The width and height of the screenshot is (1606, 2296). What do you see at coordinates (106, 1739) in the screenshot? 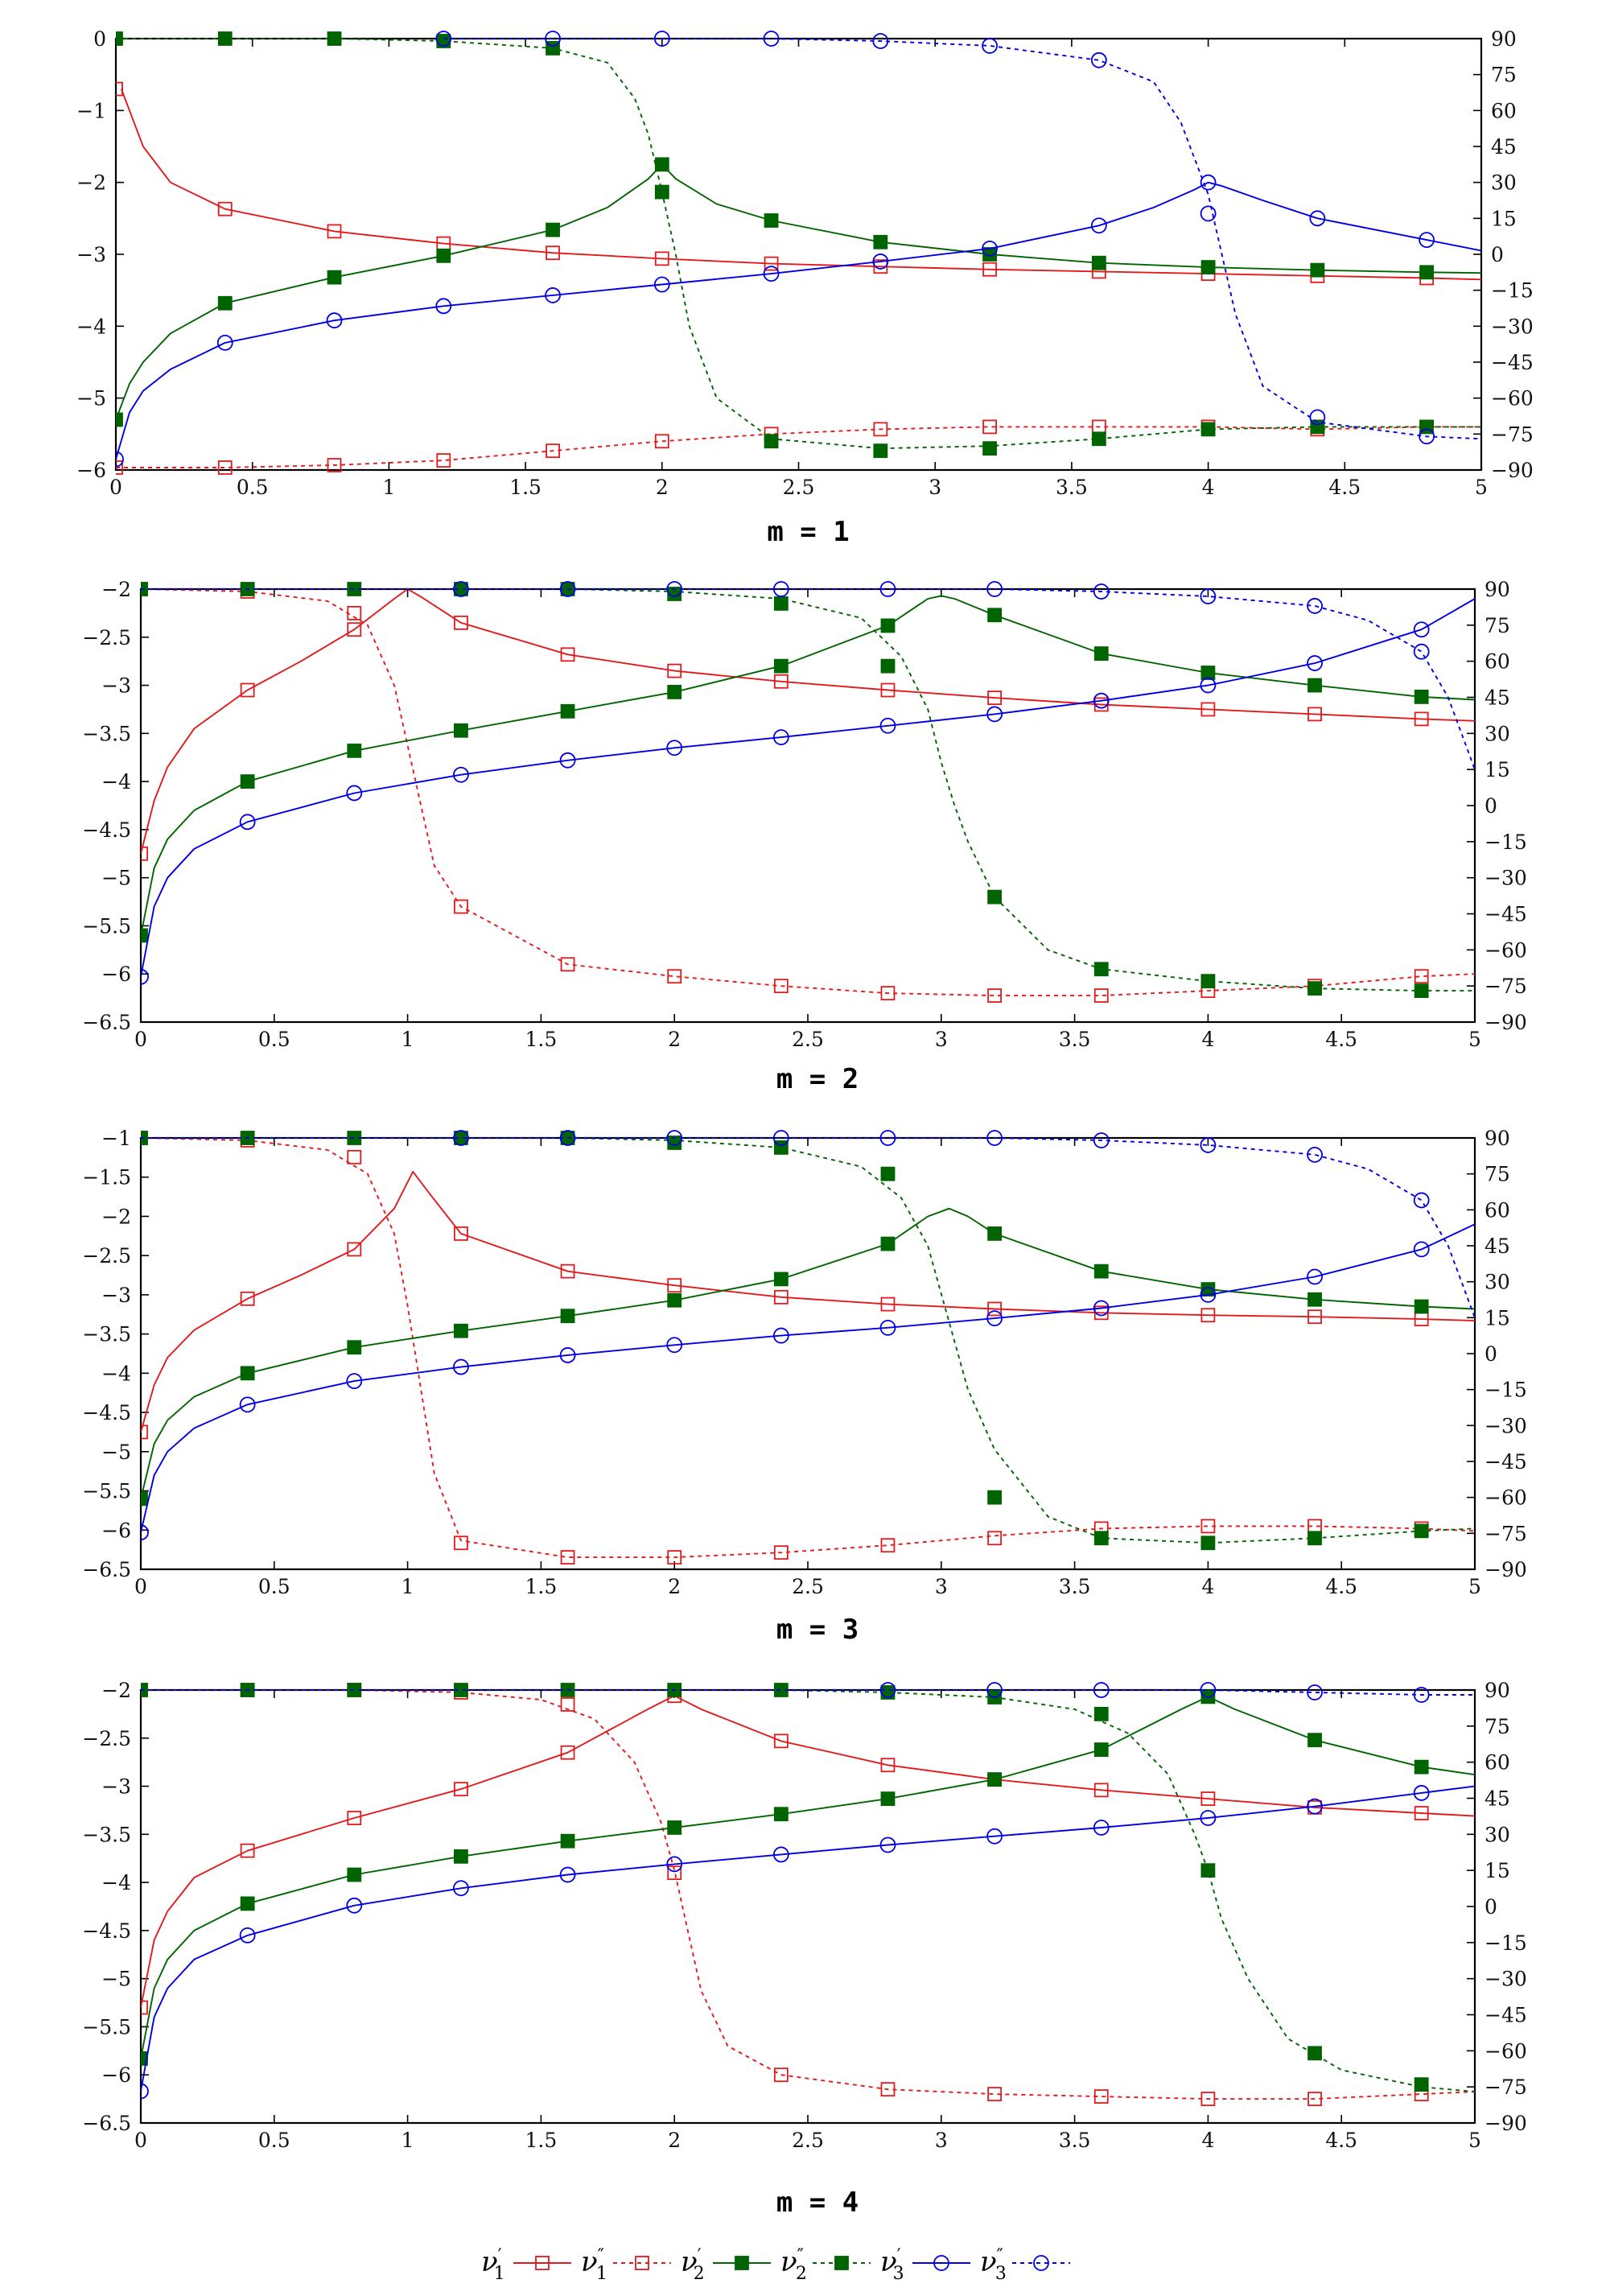
I see `y-tick-label: −2.5` at bounding box center [106, 1739].